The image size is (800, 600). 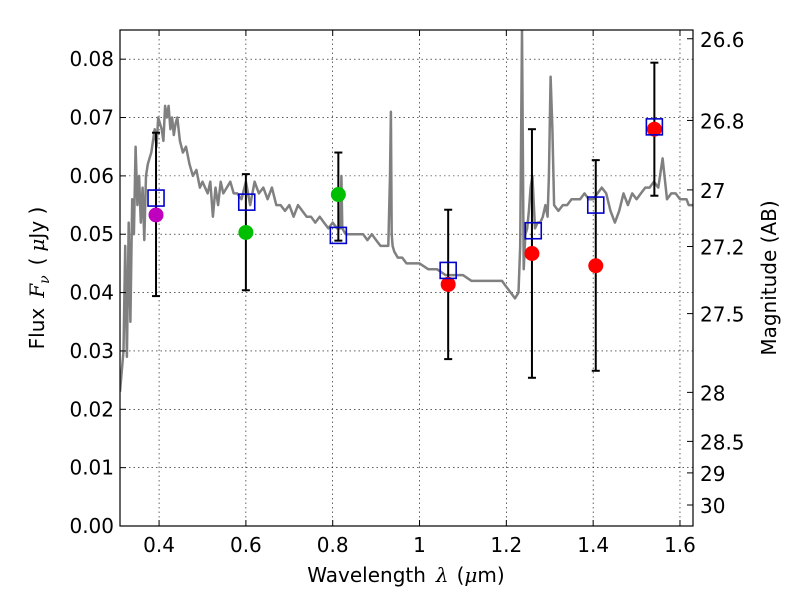 I want to click on right-tick-label: 26.6, so click(x=722, y=40).